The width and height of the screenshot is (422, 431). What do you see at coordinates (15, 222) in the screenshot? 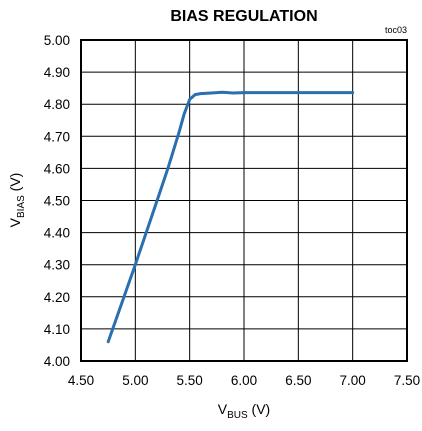
I see `y-axis-title-main: V` at bounding box center [15, 222].